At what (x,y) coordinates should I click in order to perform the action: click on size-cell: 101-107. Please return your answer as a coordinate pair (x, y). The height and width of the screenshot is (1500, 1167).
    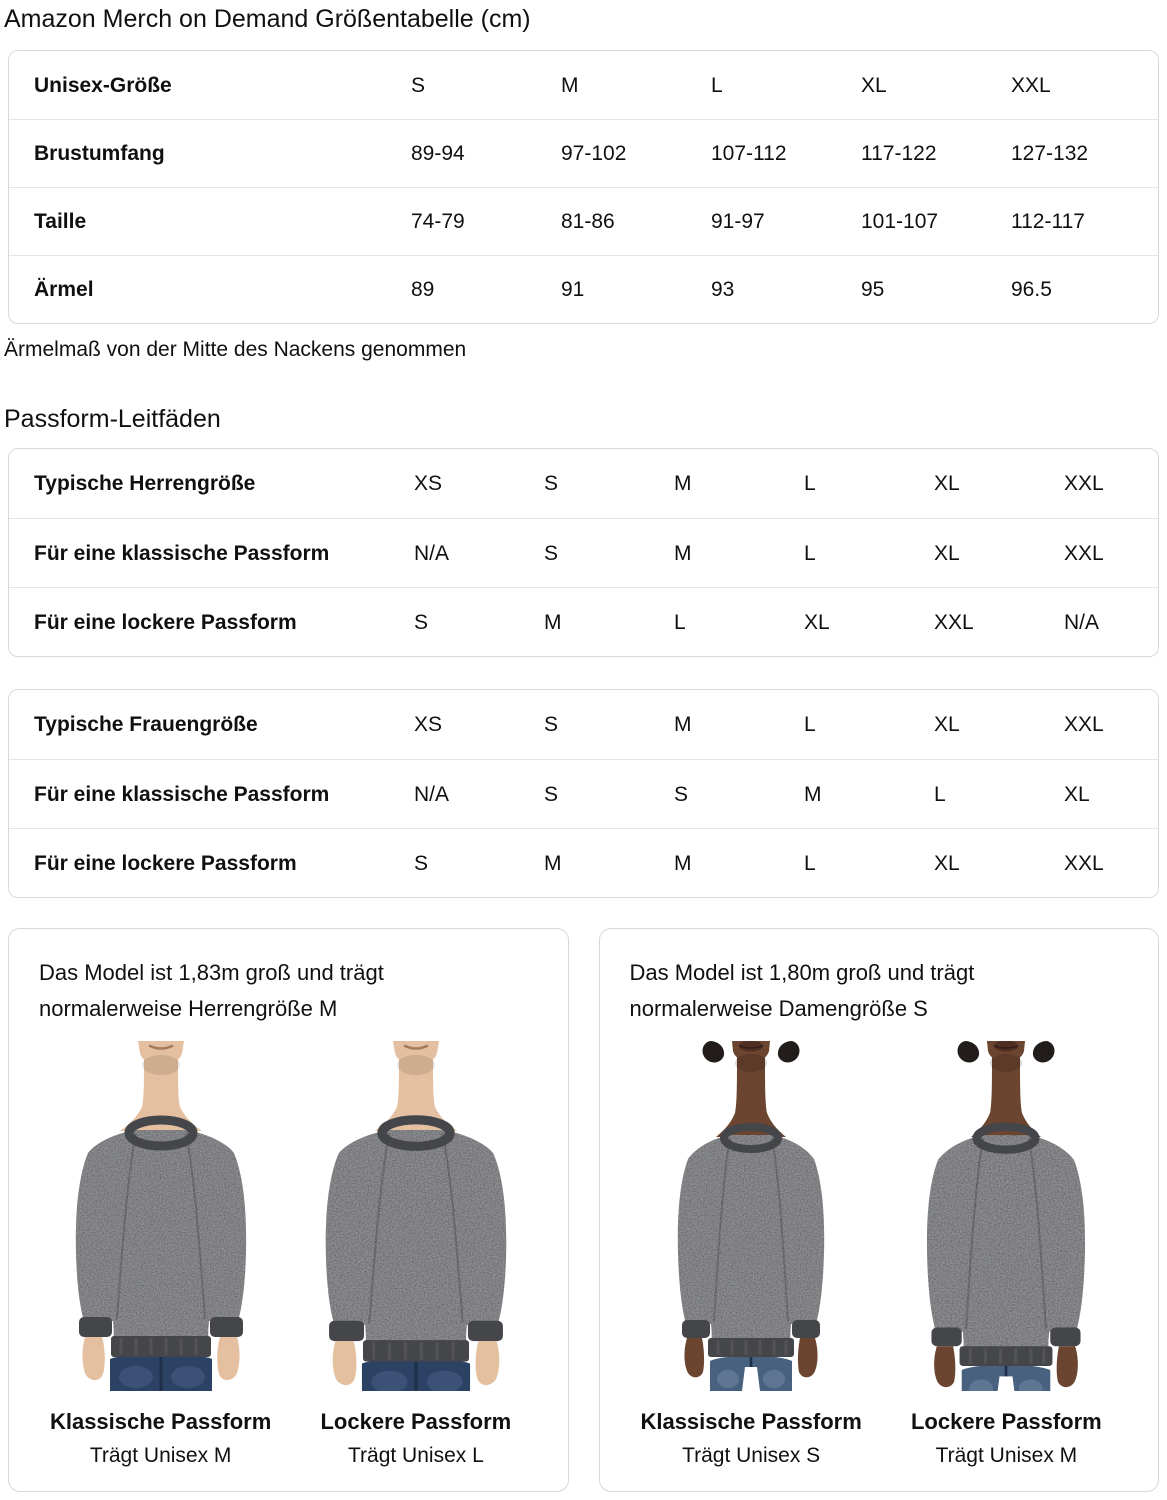
    Looking at the image, I should click on (900, 221).